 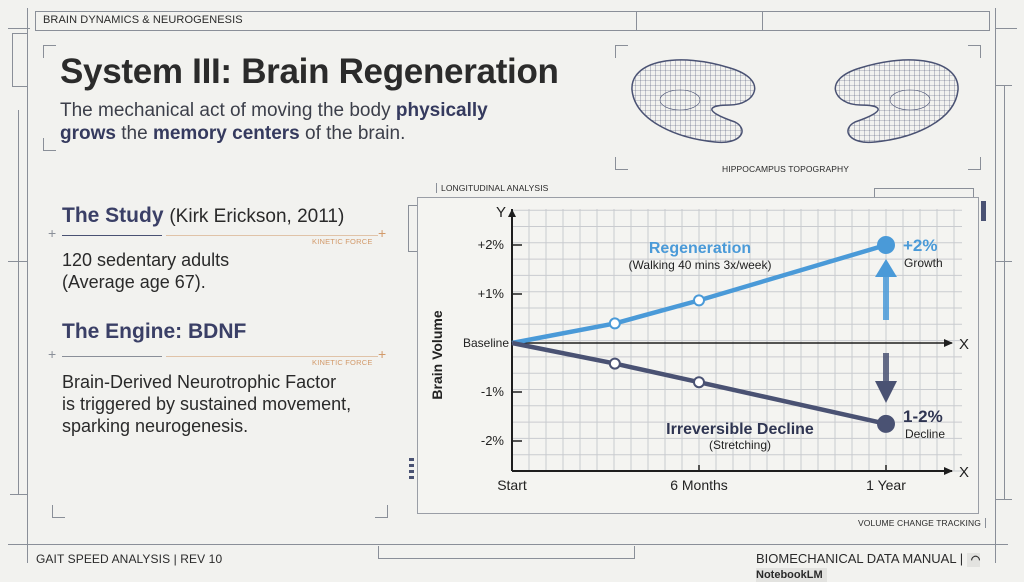 I want to click on frame-left-rail-mid, so click(x=18, y=261).